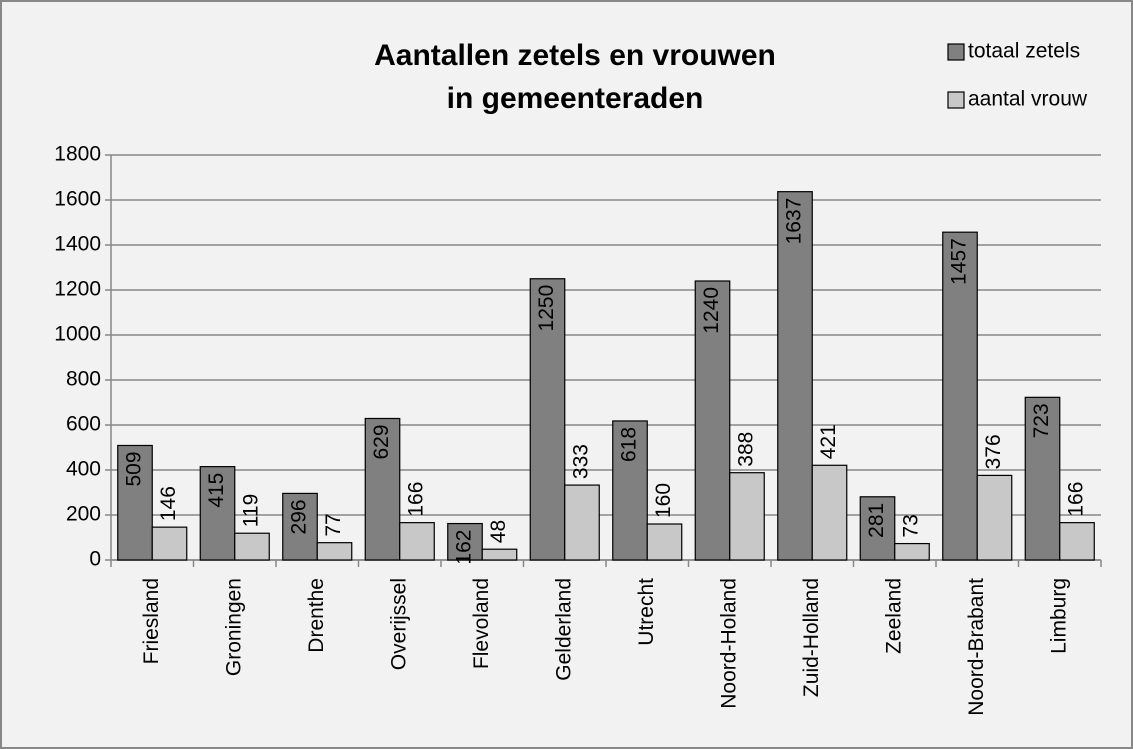  Describe the element at coordinates (398, 624) in the screenshot. I see `x-tick-label: Overijssel` at that location.